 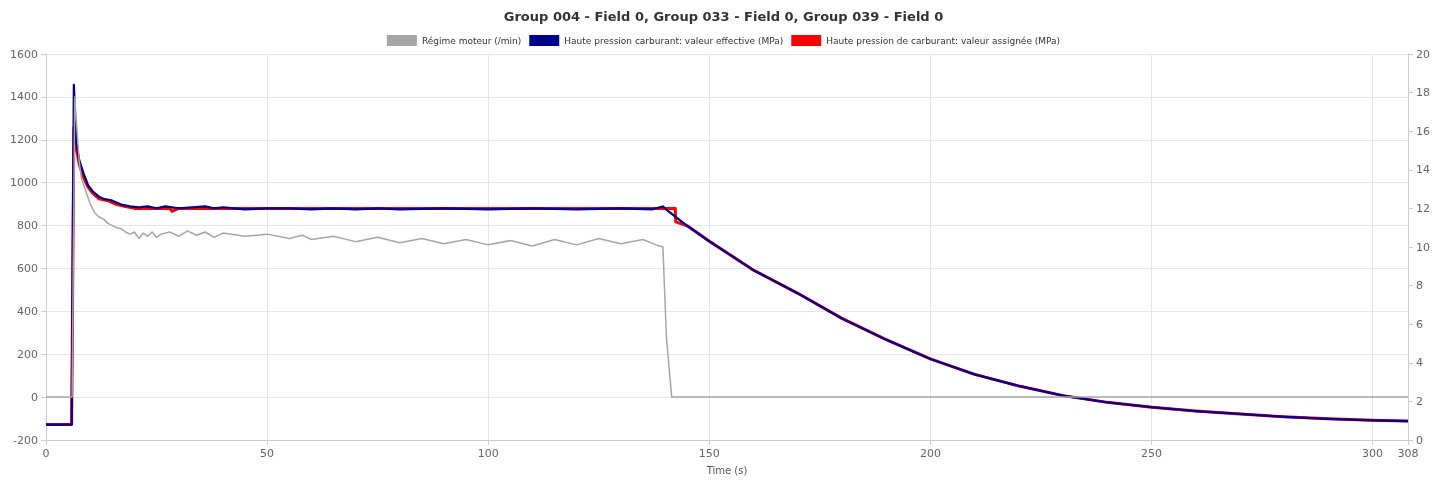 I want to click on x-tick-label: 50, so click(x=267, y=453).